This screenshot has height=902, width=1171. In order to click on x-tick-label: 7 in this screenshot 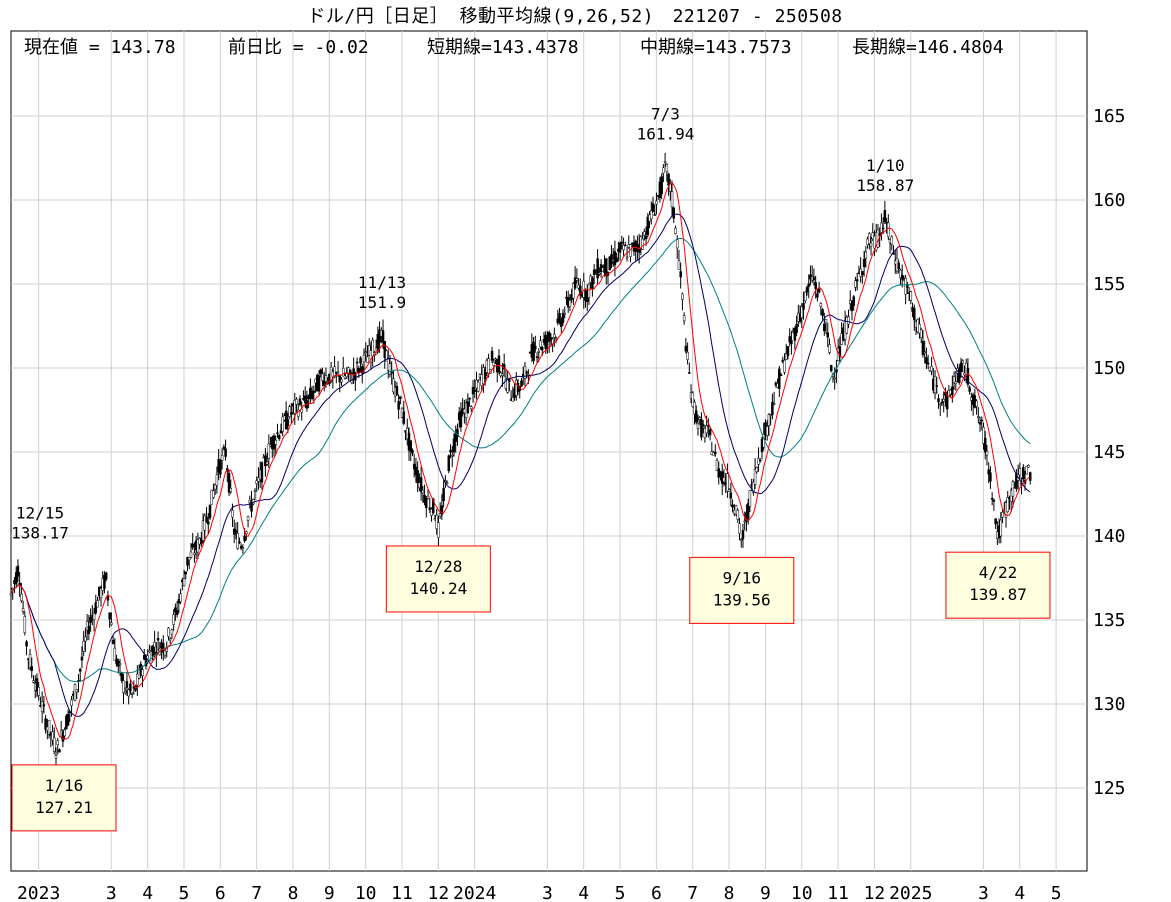, I will do `click(256, 892)`.